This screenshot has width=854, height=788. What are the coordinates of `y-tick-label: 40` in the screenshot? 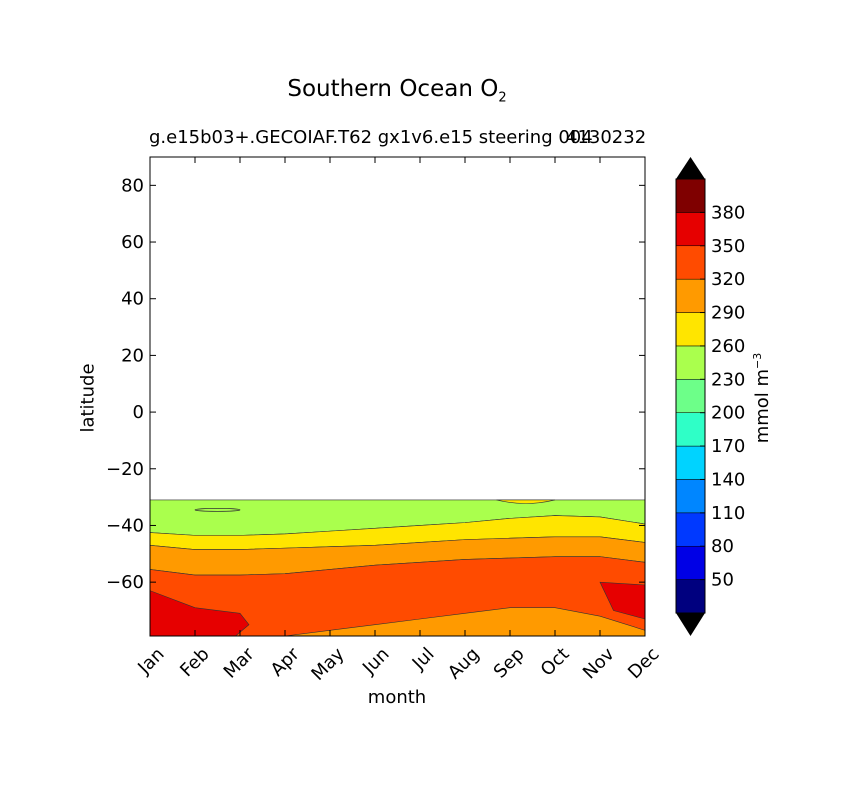 It's located at (132, 299).